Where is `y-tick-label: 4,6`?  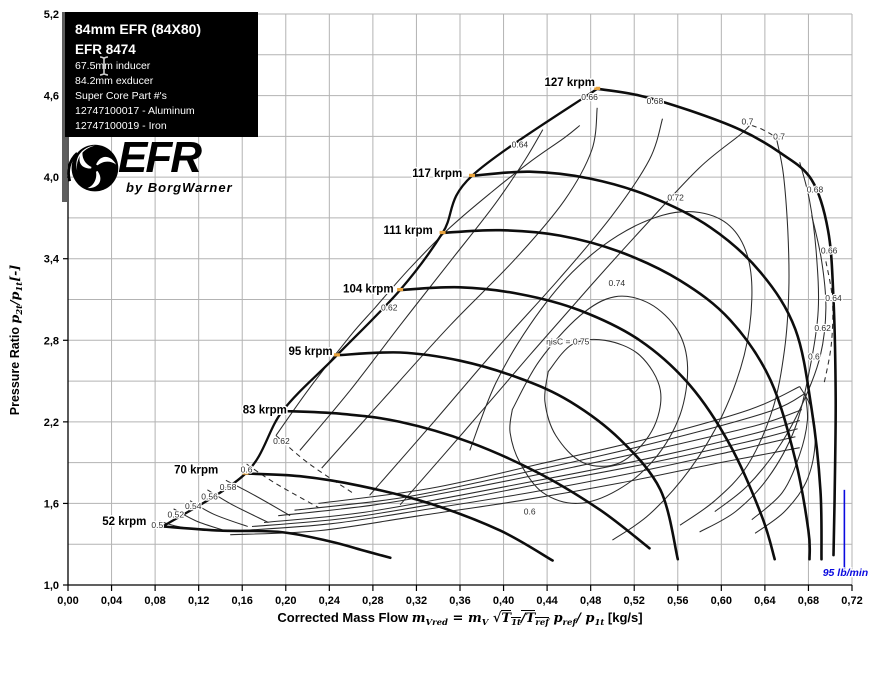 y-tick-label: 4,6 is located at coordinates (51, 97).